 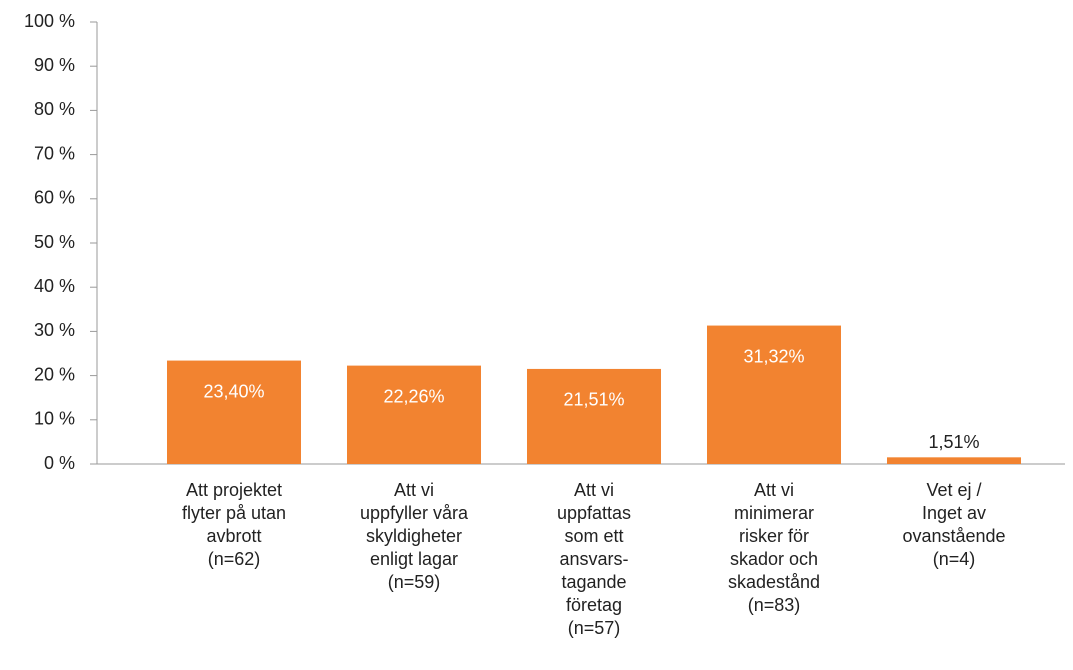 I want to click on x-tick-label-line: ansvars-, so click(x=593, y=559).